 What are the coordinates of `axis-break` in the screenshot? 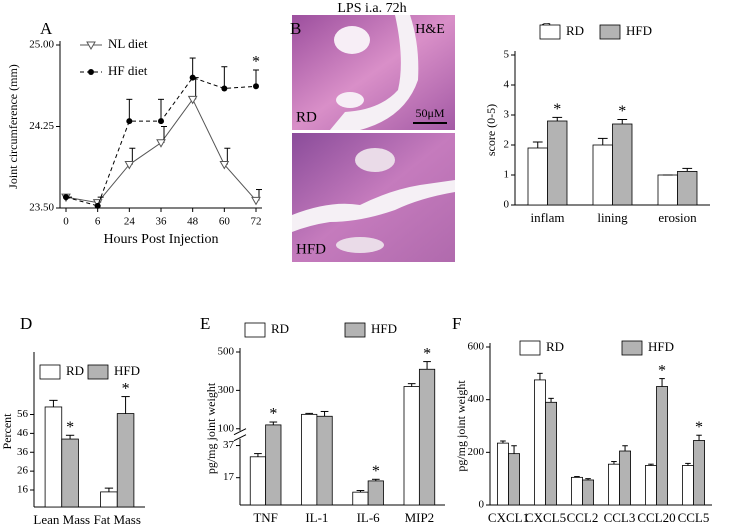 It's located at (240, 432).